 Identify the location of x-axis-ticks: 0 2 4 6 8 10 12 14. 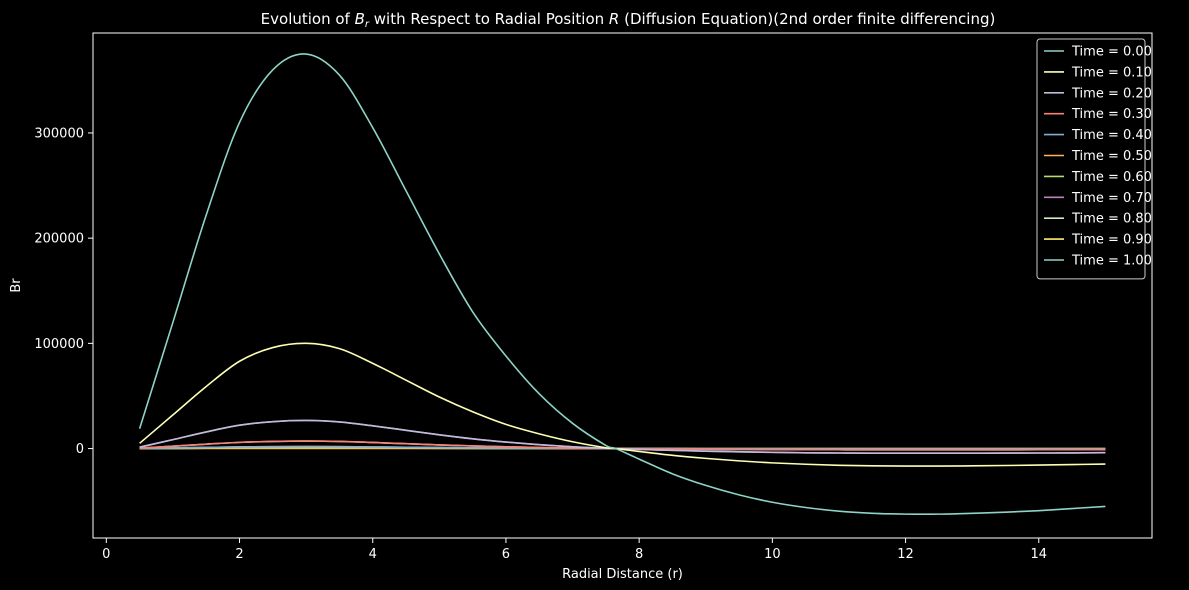
(574, 550).